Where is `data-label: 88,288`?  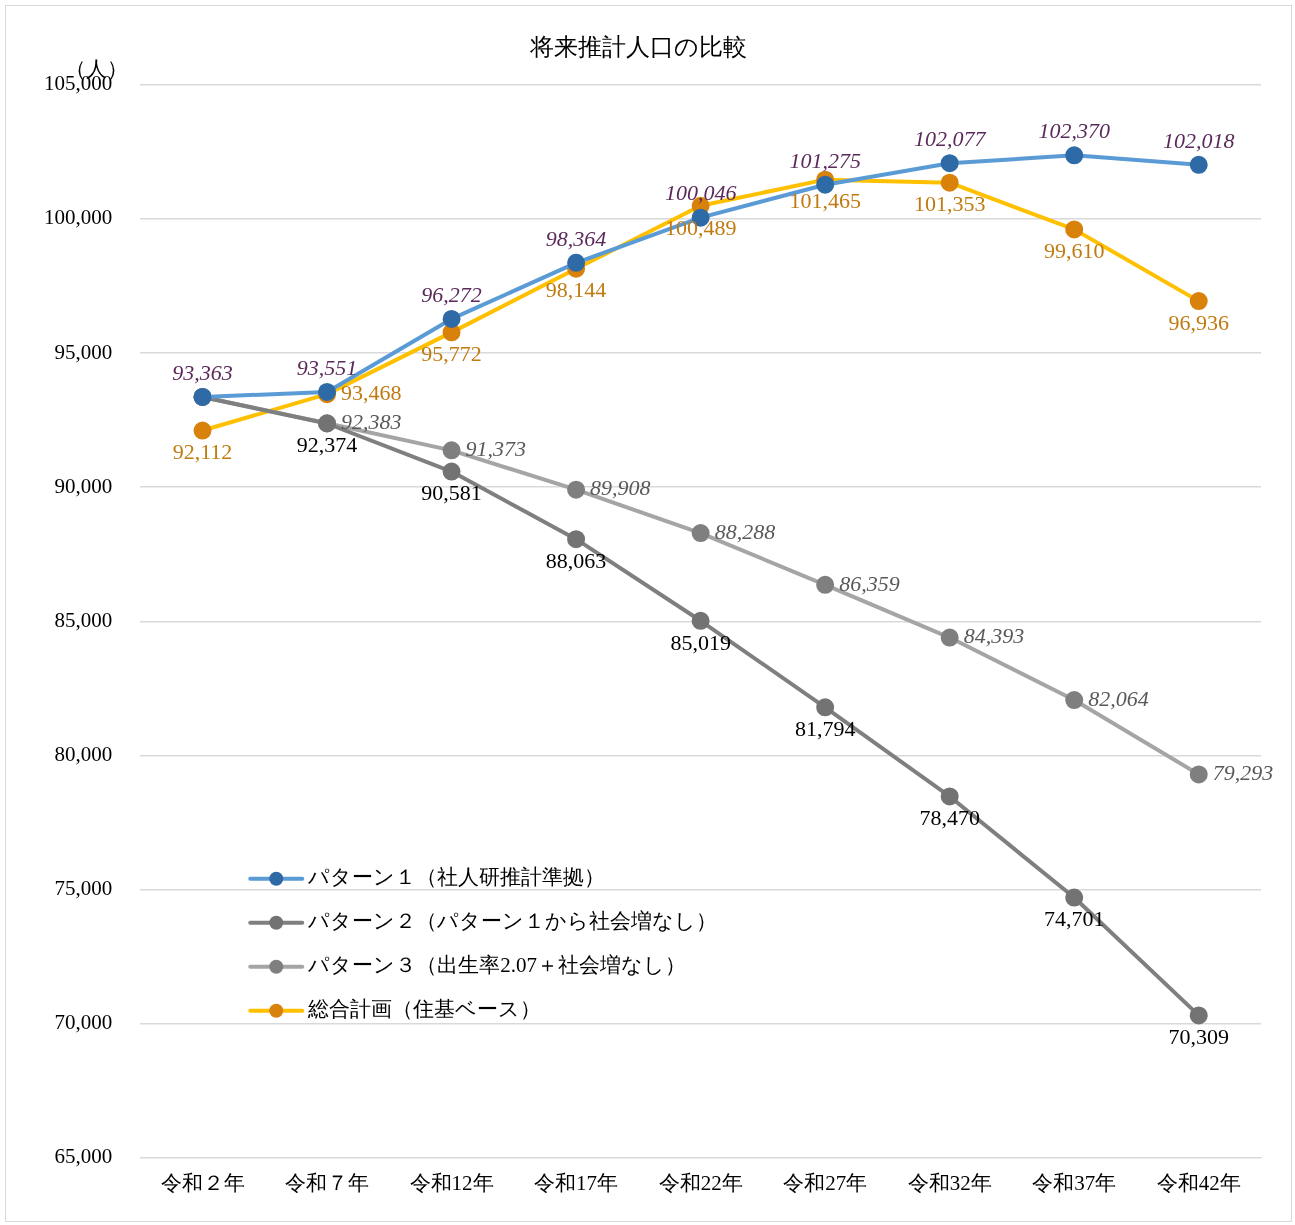
data-label: 88,288 is located at coordinates (745, 531).